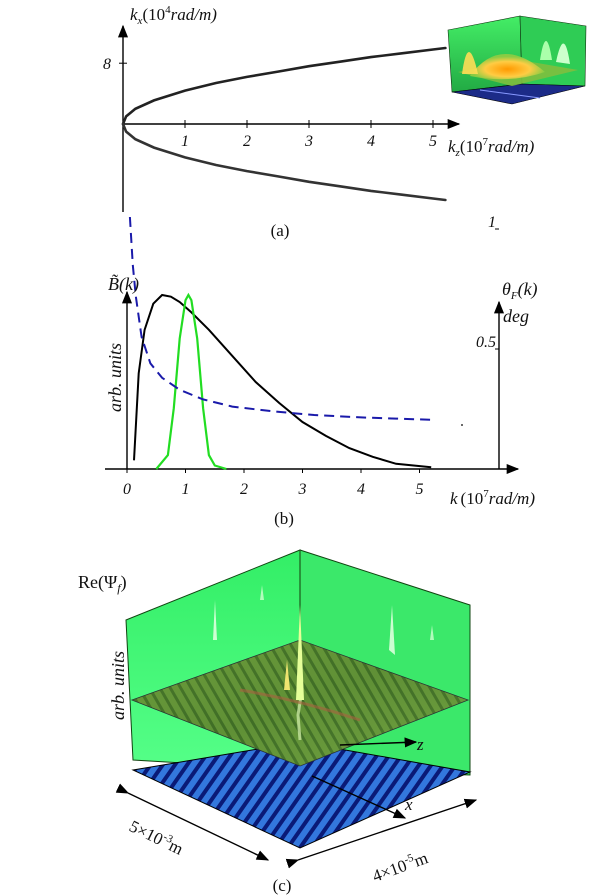  I want to click on a-curves, so click(284, 124).